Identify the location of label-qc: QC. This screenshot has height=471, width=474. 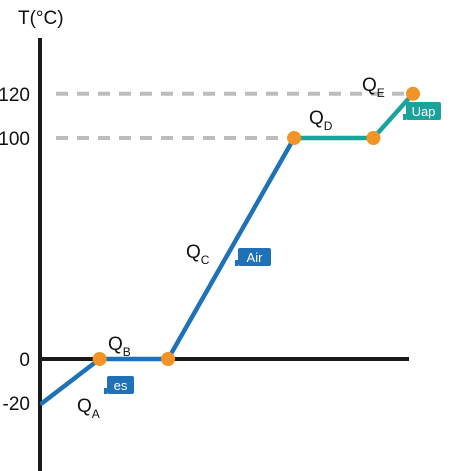
(198, 254).